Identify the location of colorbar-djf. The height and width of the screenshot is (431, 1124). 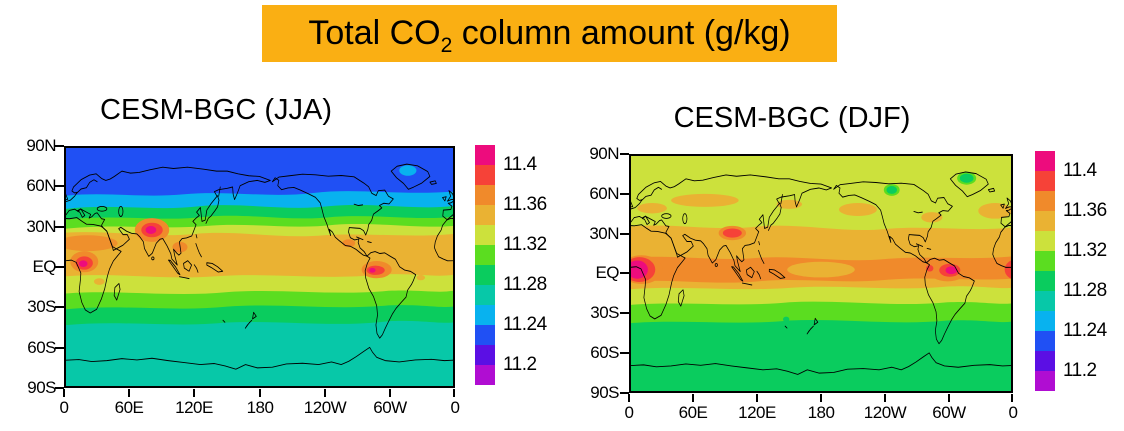
(1045, 271).